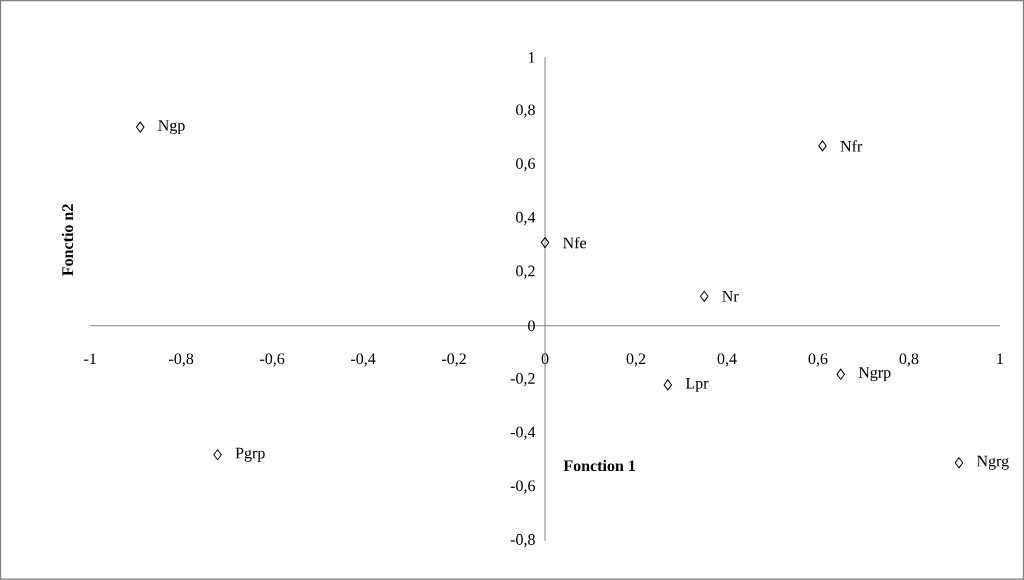 The width and height of the screenshot is (1024, 580). Describe the element at coordinates (522, 541) in the screenshot. I see `y-tick-label: -0,8` at that location.